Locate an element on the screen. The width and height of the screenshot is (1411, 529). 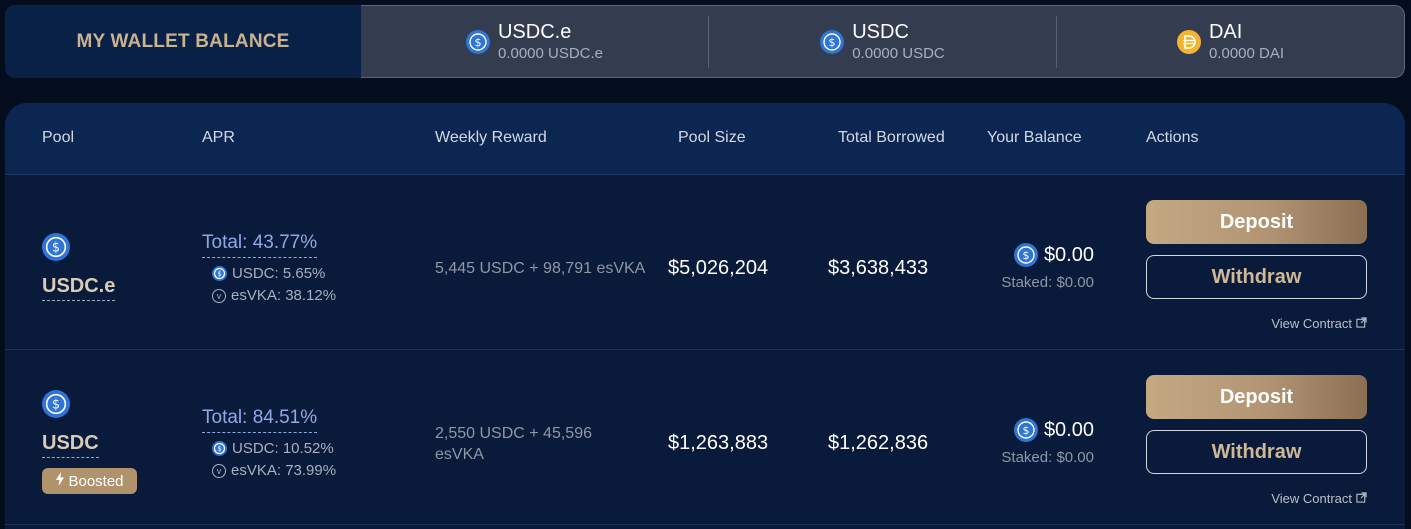
wallet-title: MY WALLET BALANCE is located at coordinates (183, 41).